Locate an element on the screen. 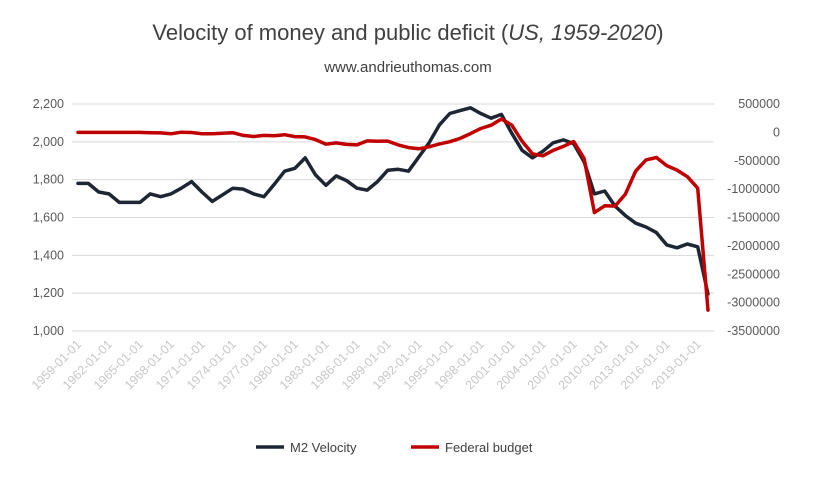  right-tick-label: -1000000 is located at coordinates (753, 189).